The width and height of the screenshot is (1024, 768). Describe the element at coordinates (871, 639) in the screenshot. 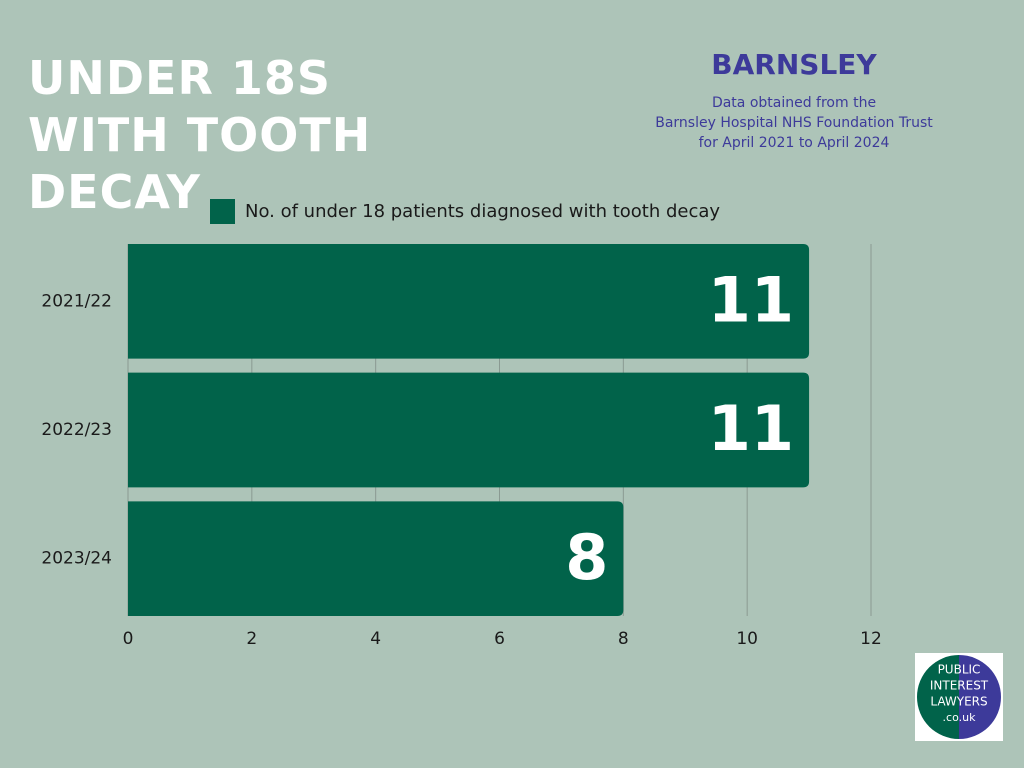

I see `x-tick-label: 12` at that location.